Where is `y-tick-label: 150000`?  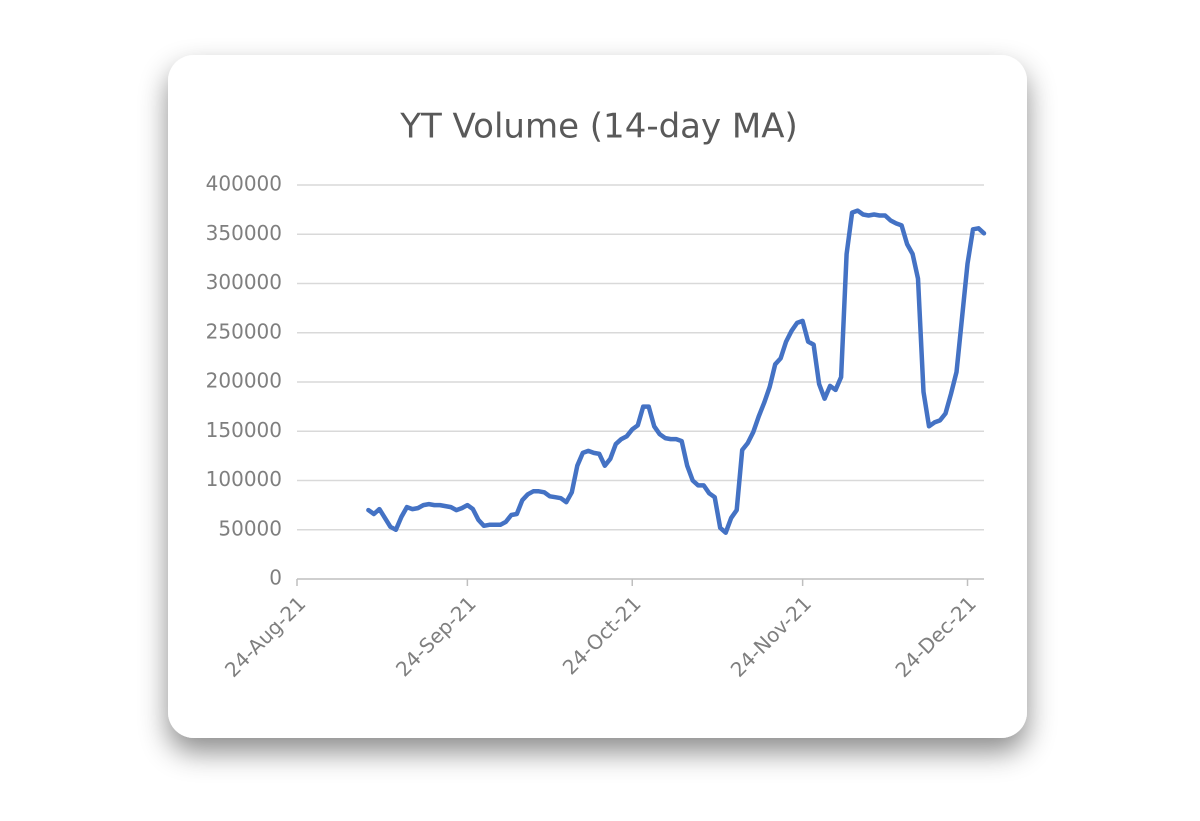
y-tick-label: 150000 is located at coordinates (244, 430).